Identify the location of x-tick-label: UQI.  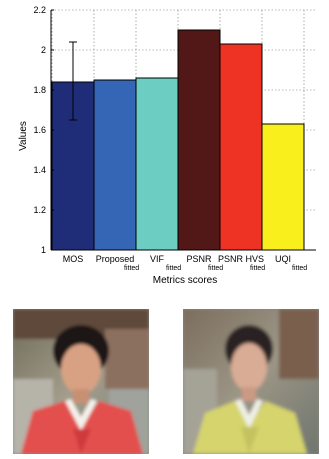
(283, 259).